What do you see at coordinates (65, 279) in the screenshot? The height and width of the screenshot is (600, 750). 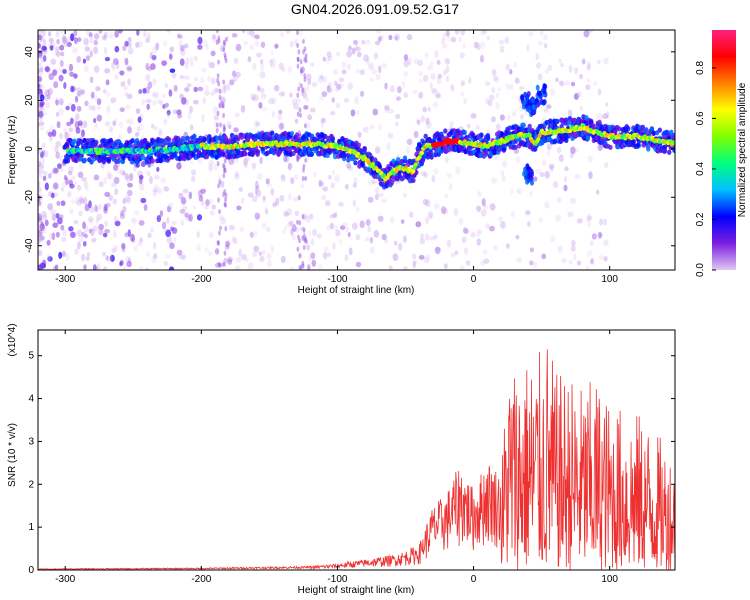 I see `x-tick-label: -300` at bounding box center [65, 279].